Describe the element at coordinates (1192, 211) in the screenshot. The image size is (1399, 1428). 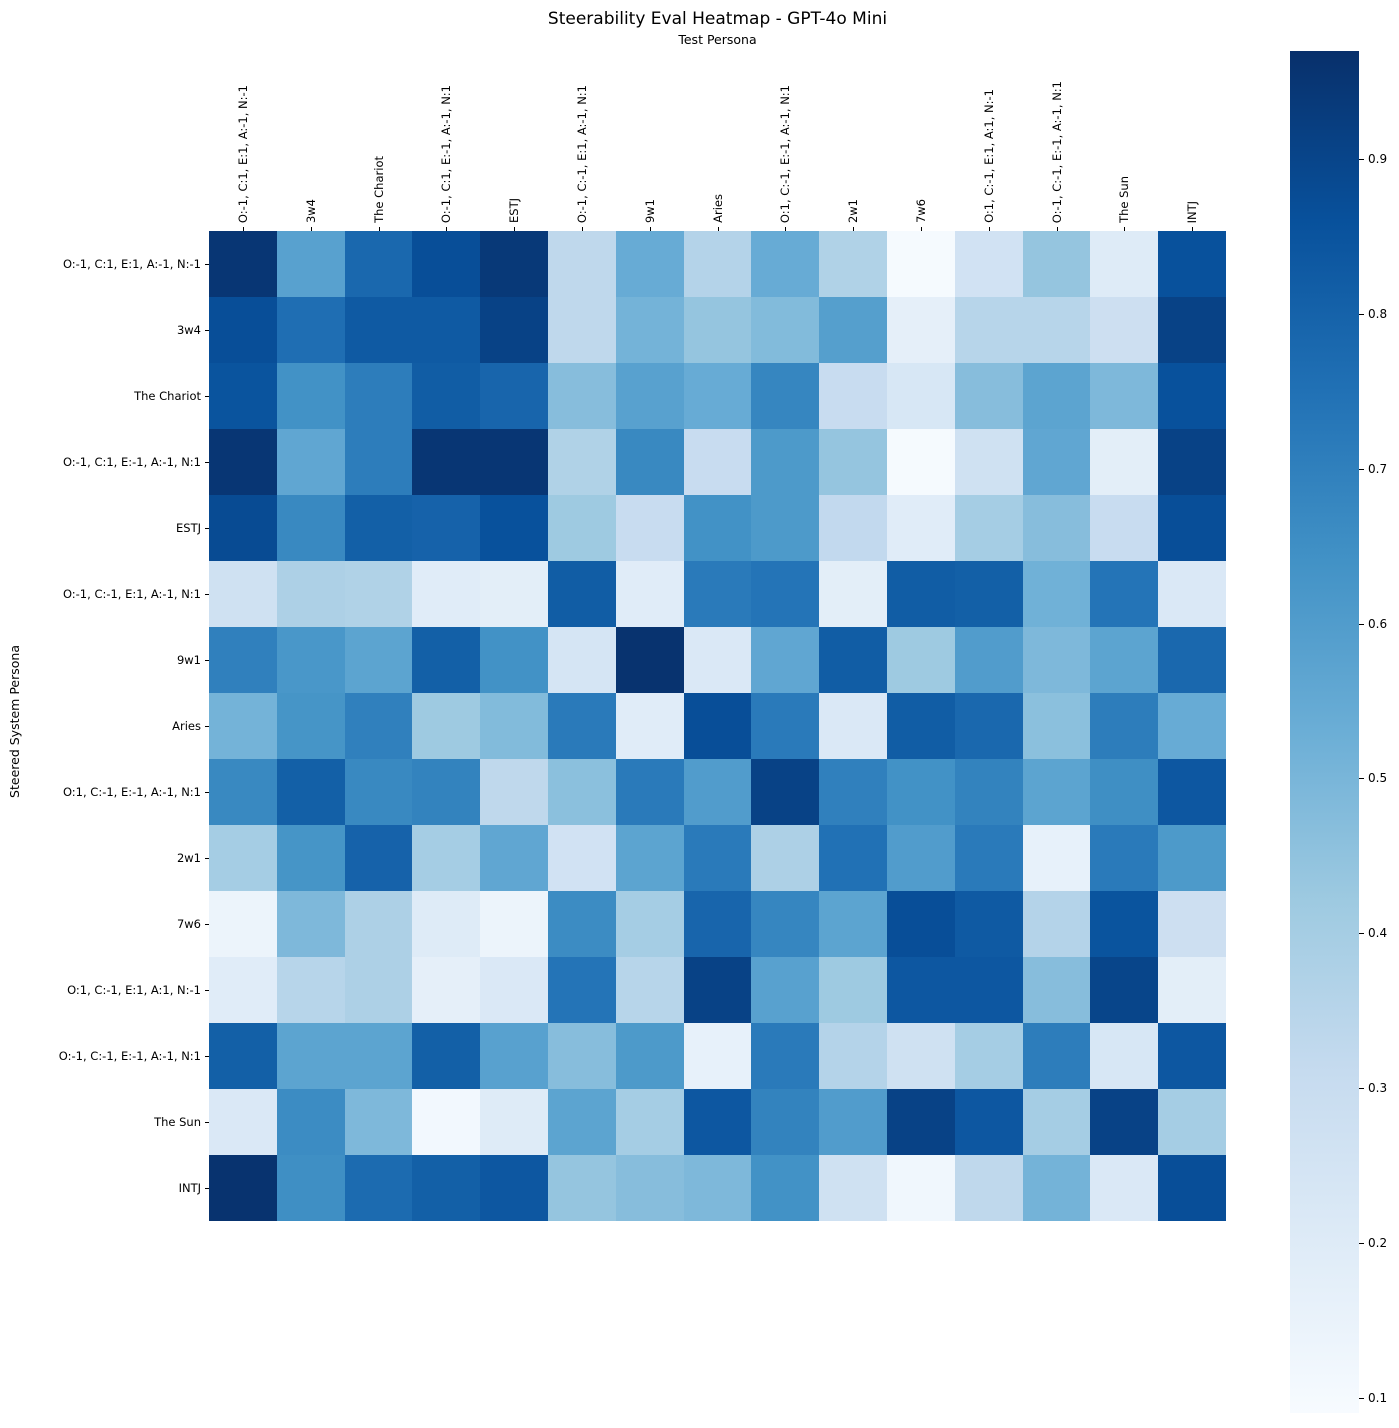
I see `x-tick-label-text: INTJ` at that location.